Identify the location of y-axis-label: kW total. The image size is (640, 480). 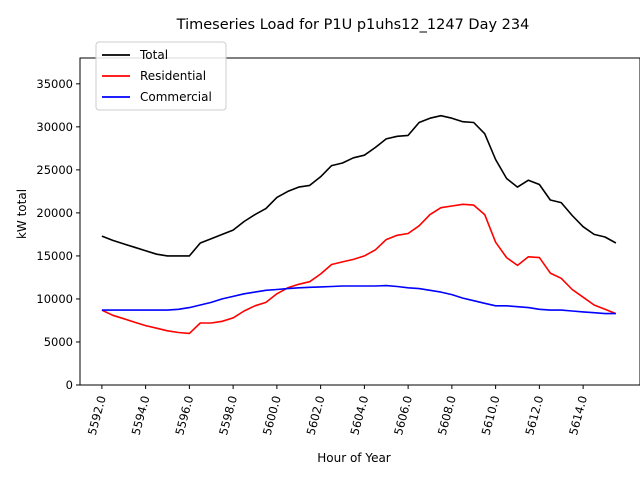
(22, 214).